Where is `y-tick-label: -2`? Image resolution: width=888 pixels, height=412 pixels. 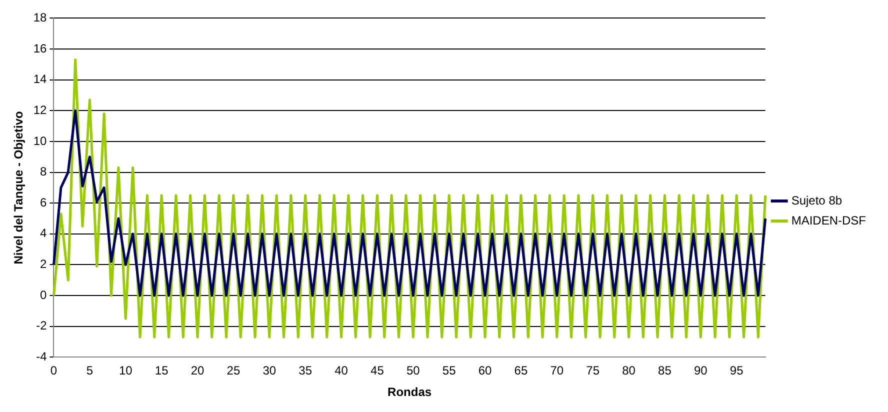
y-tick-label: -2 is located at coordinates (42, 325).